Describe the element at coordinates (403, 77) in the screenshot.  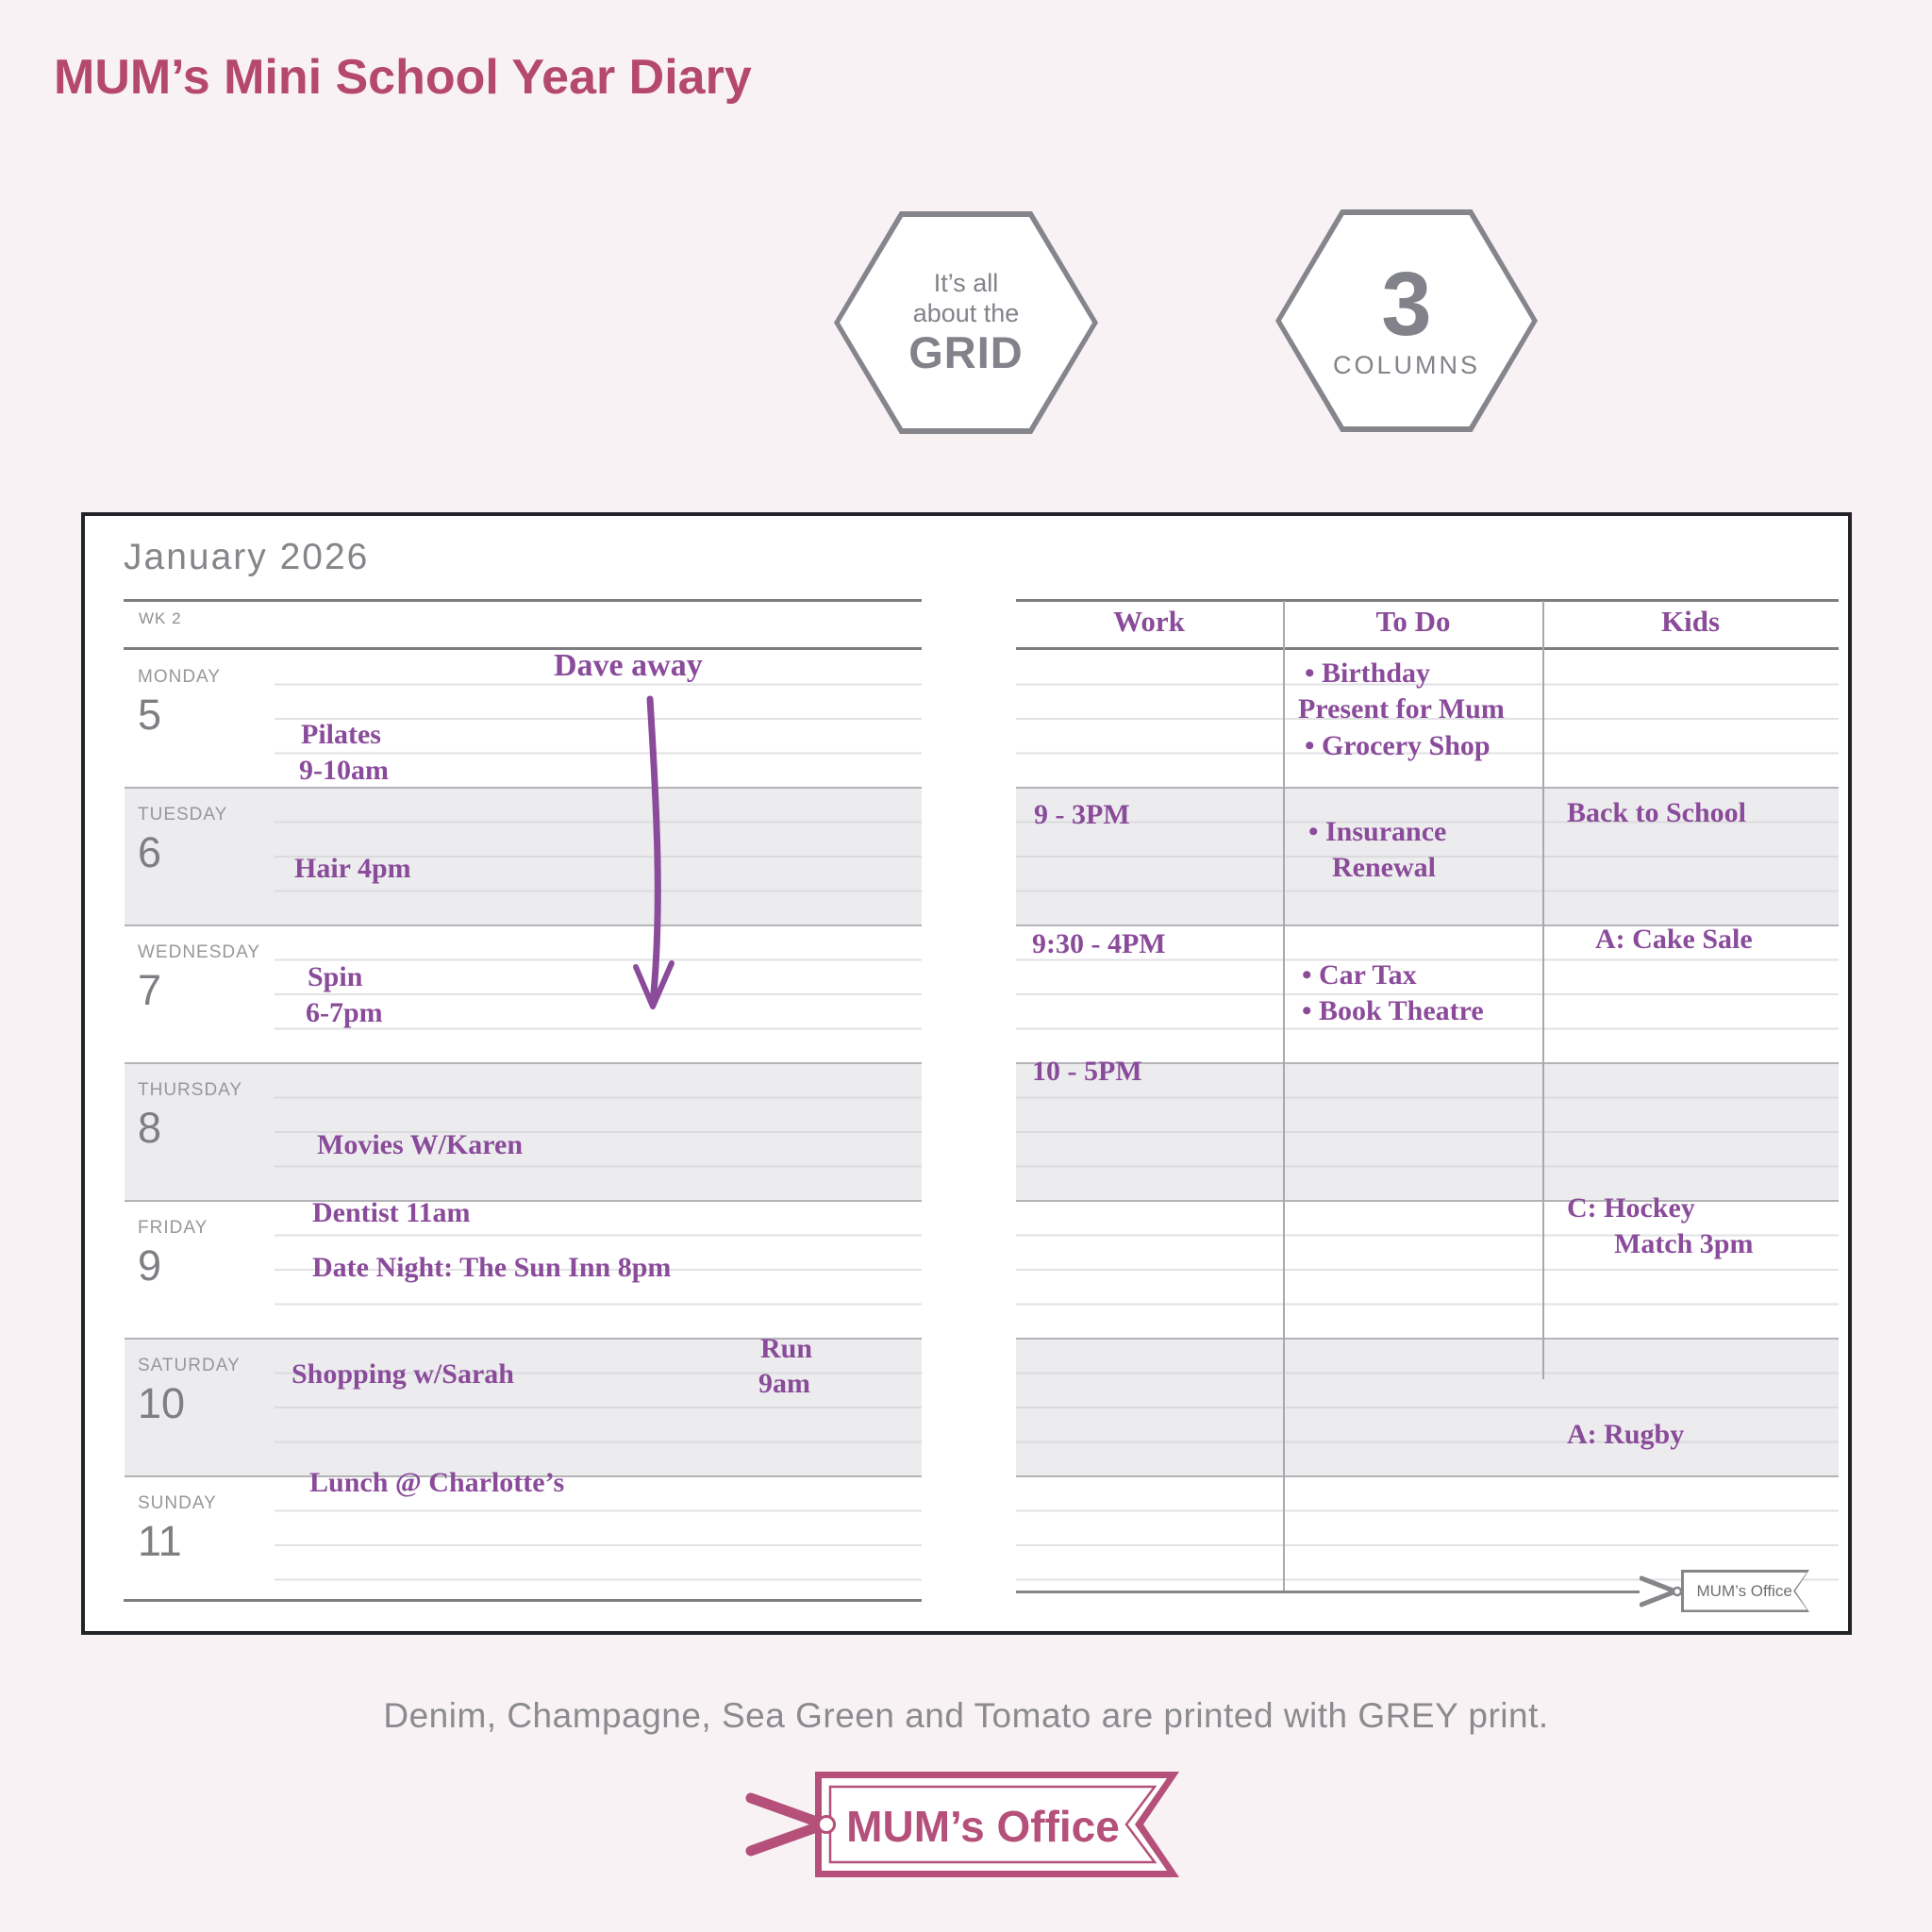
I see `page-title: MUM’s Mini School Year Diary` at that location.